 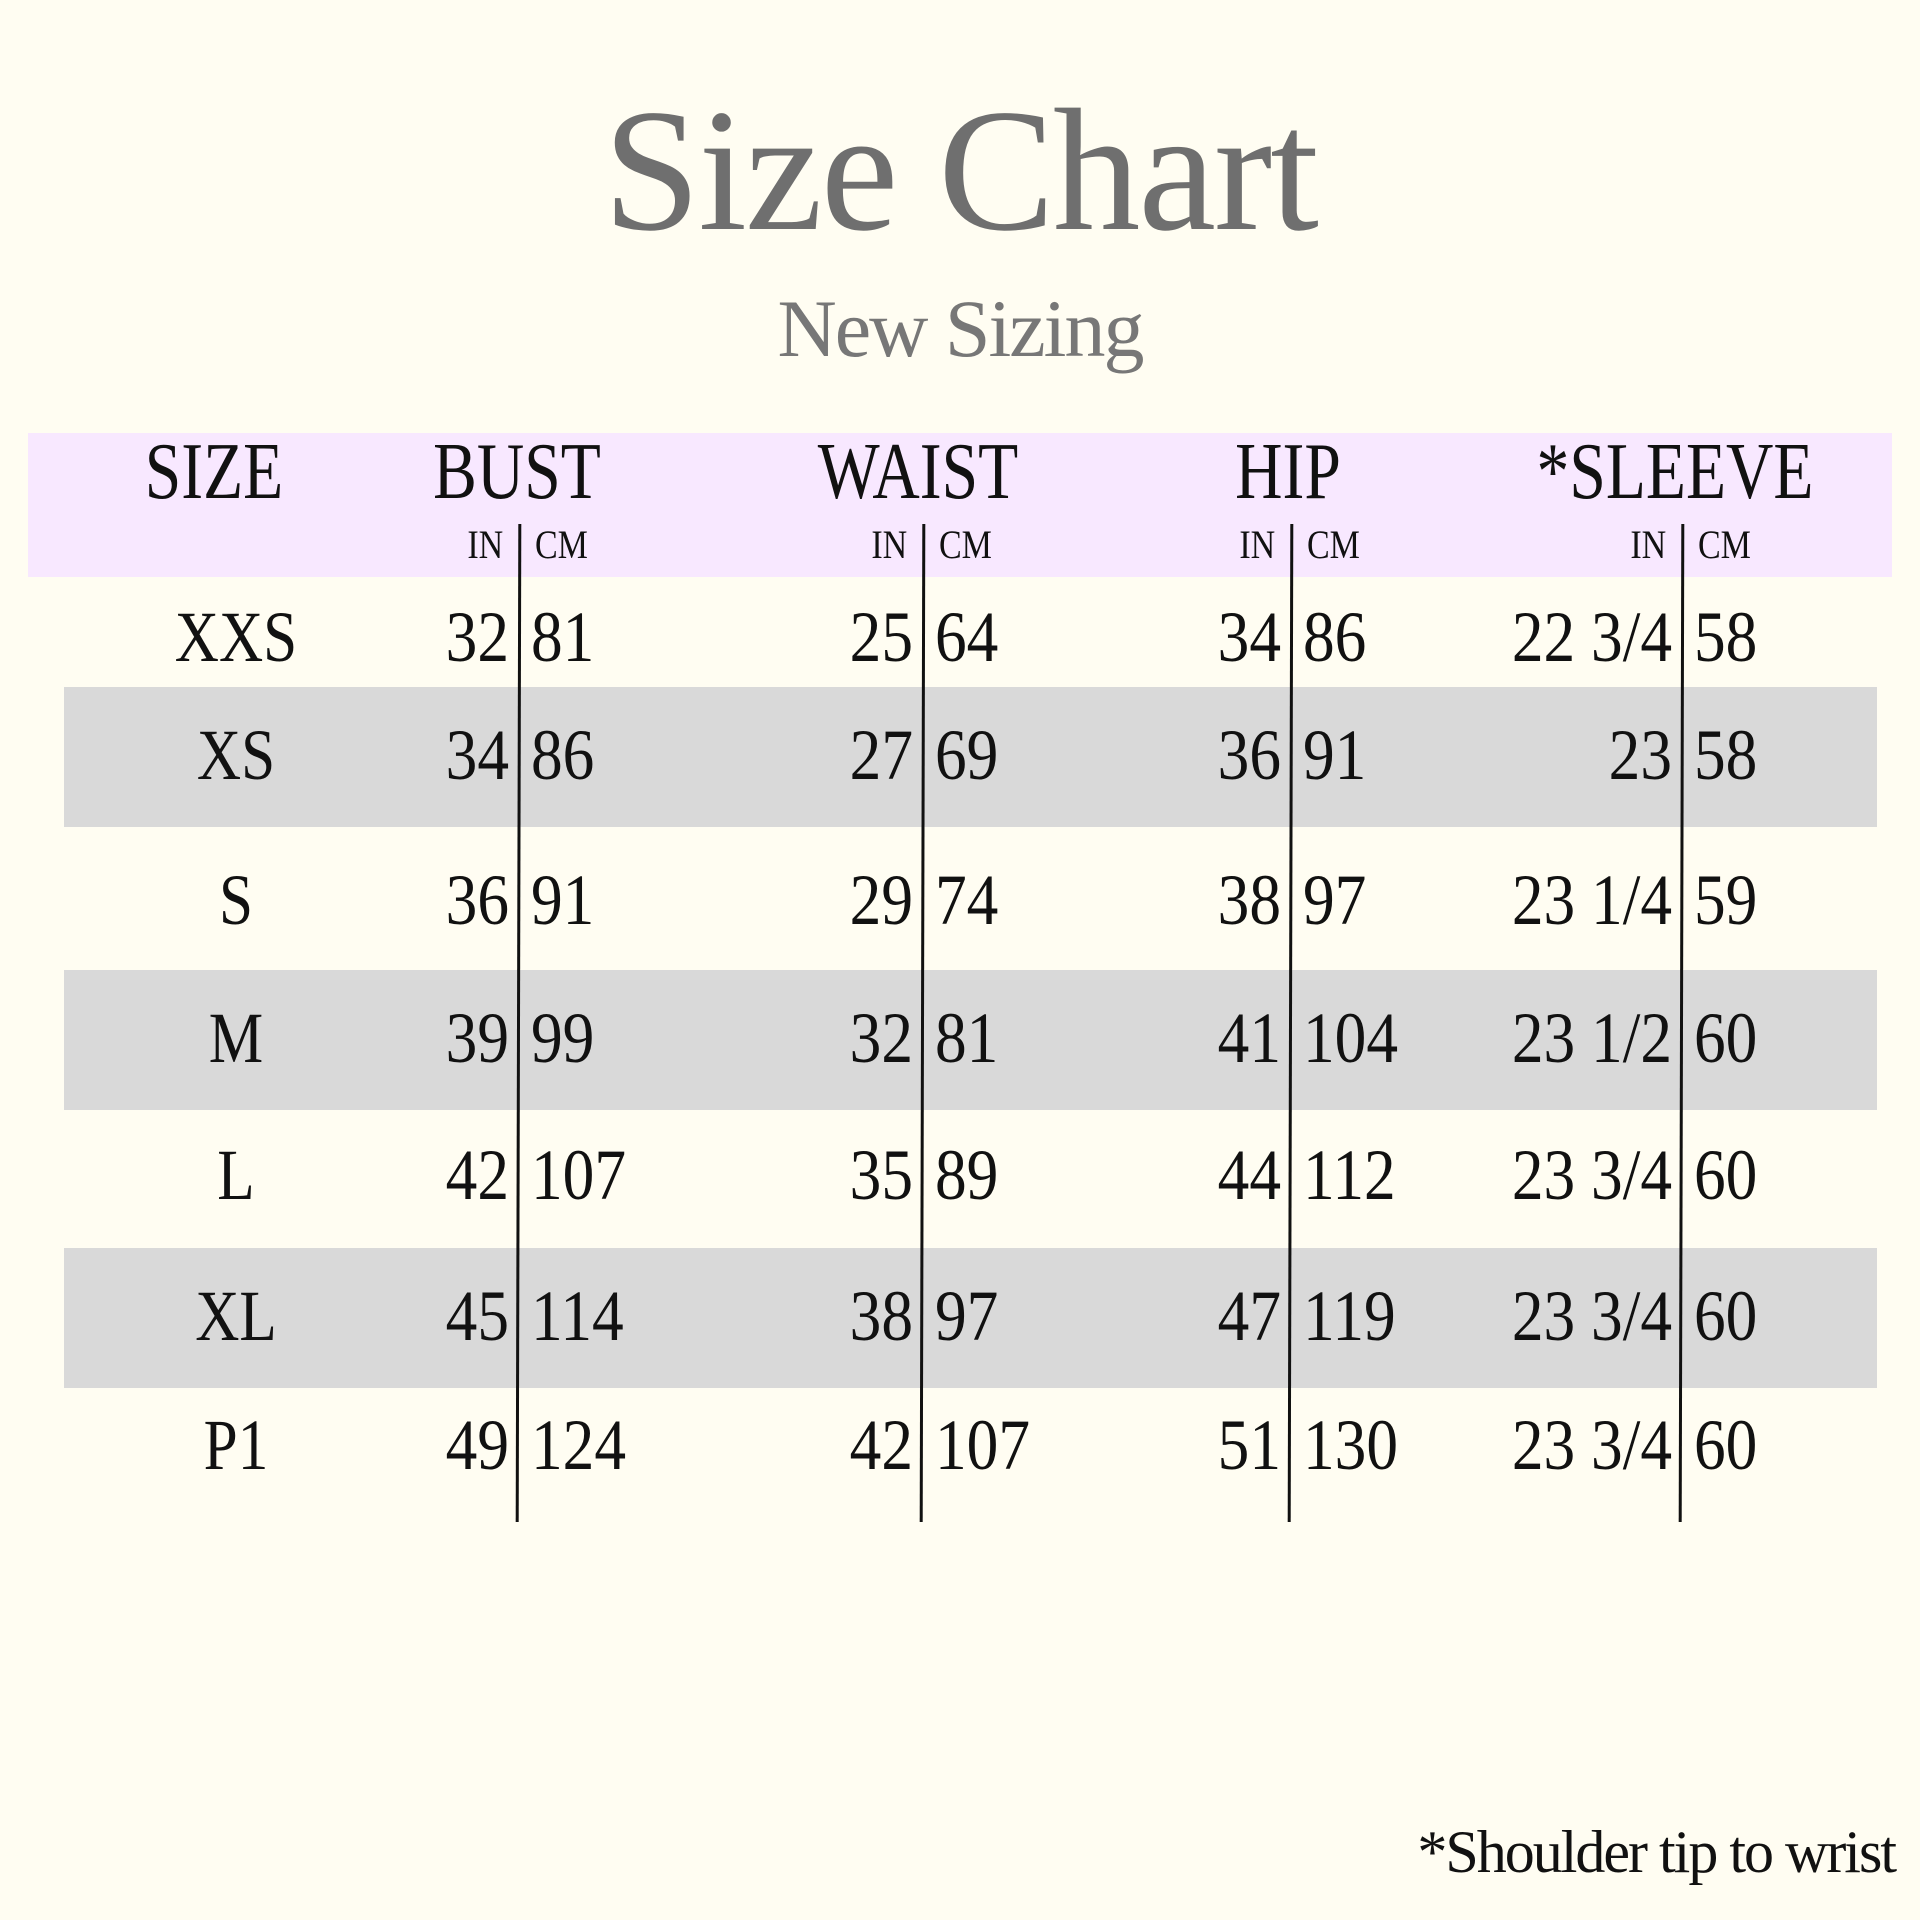 What do you see at coordinates (579, 1445) in the screenshot?
I see `value-cm: 124` at bounding box center [579, 1445].